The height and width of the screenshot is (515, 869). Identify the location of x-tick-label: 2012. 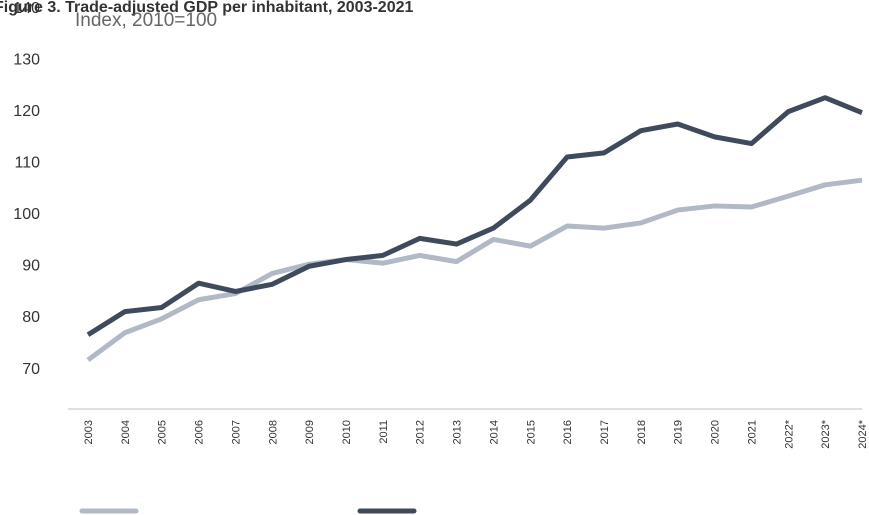
(421, 432).